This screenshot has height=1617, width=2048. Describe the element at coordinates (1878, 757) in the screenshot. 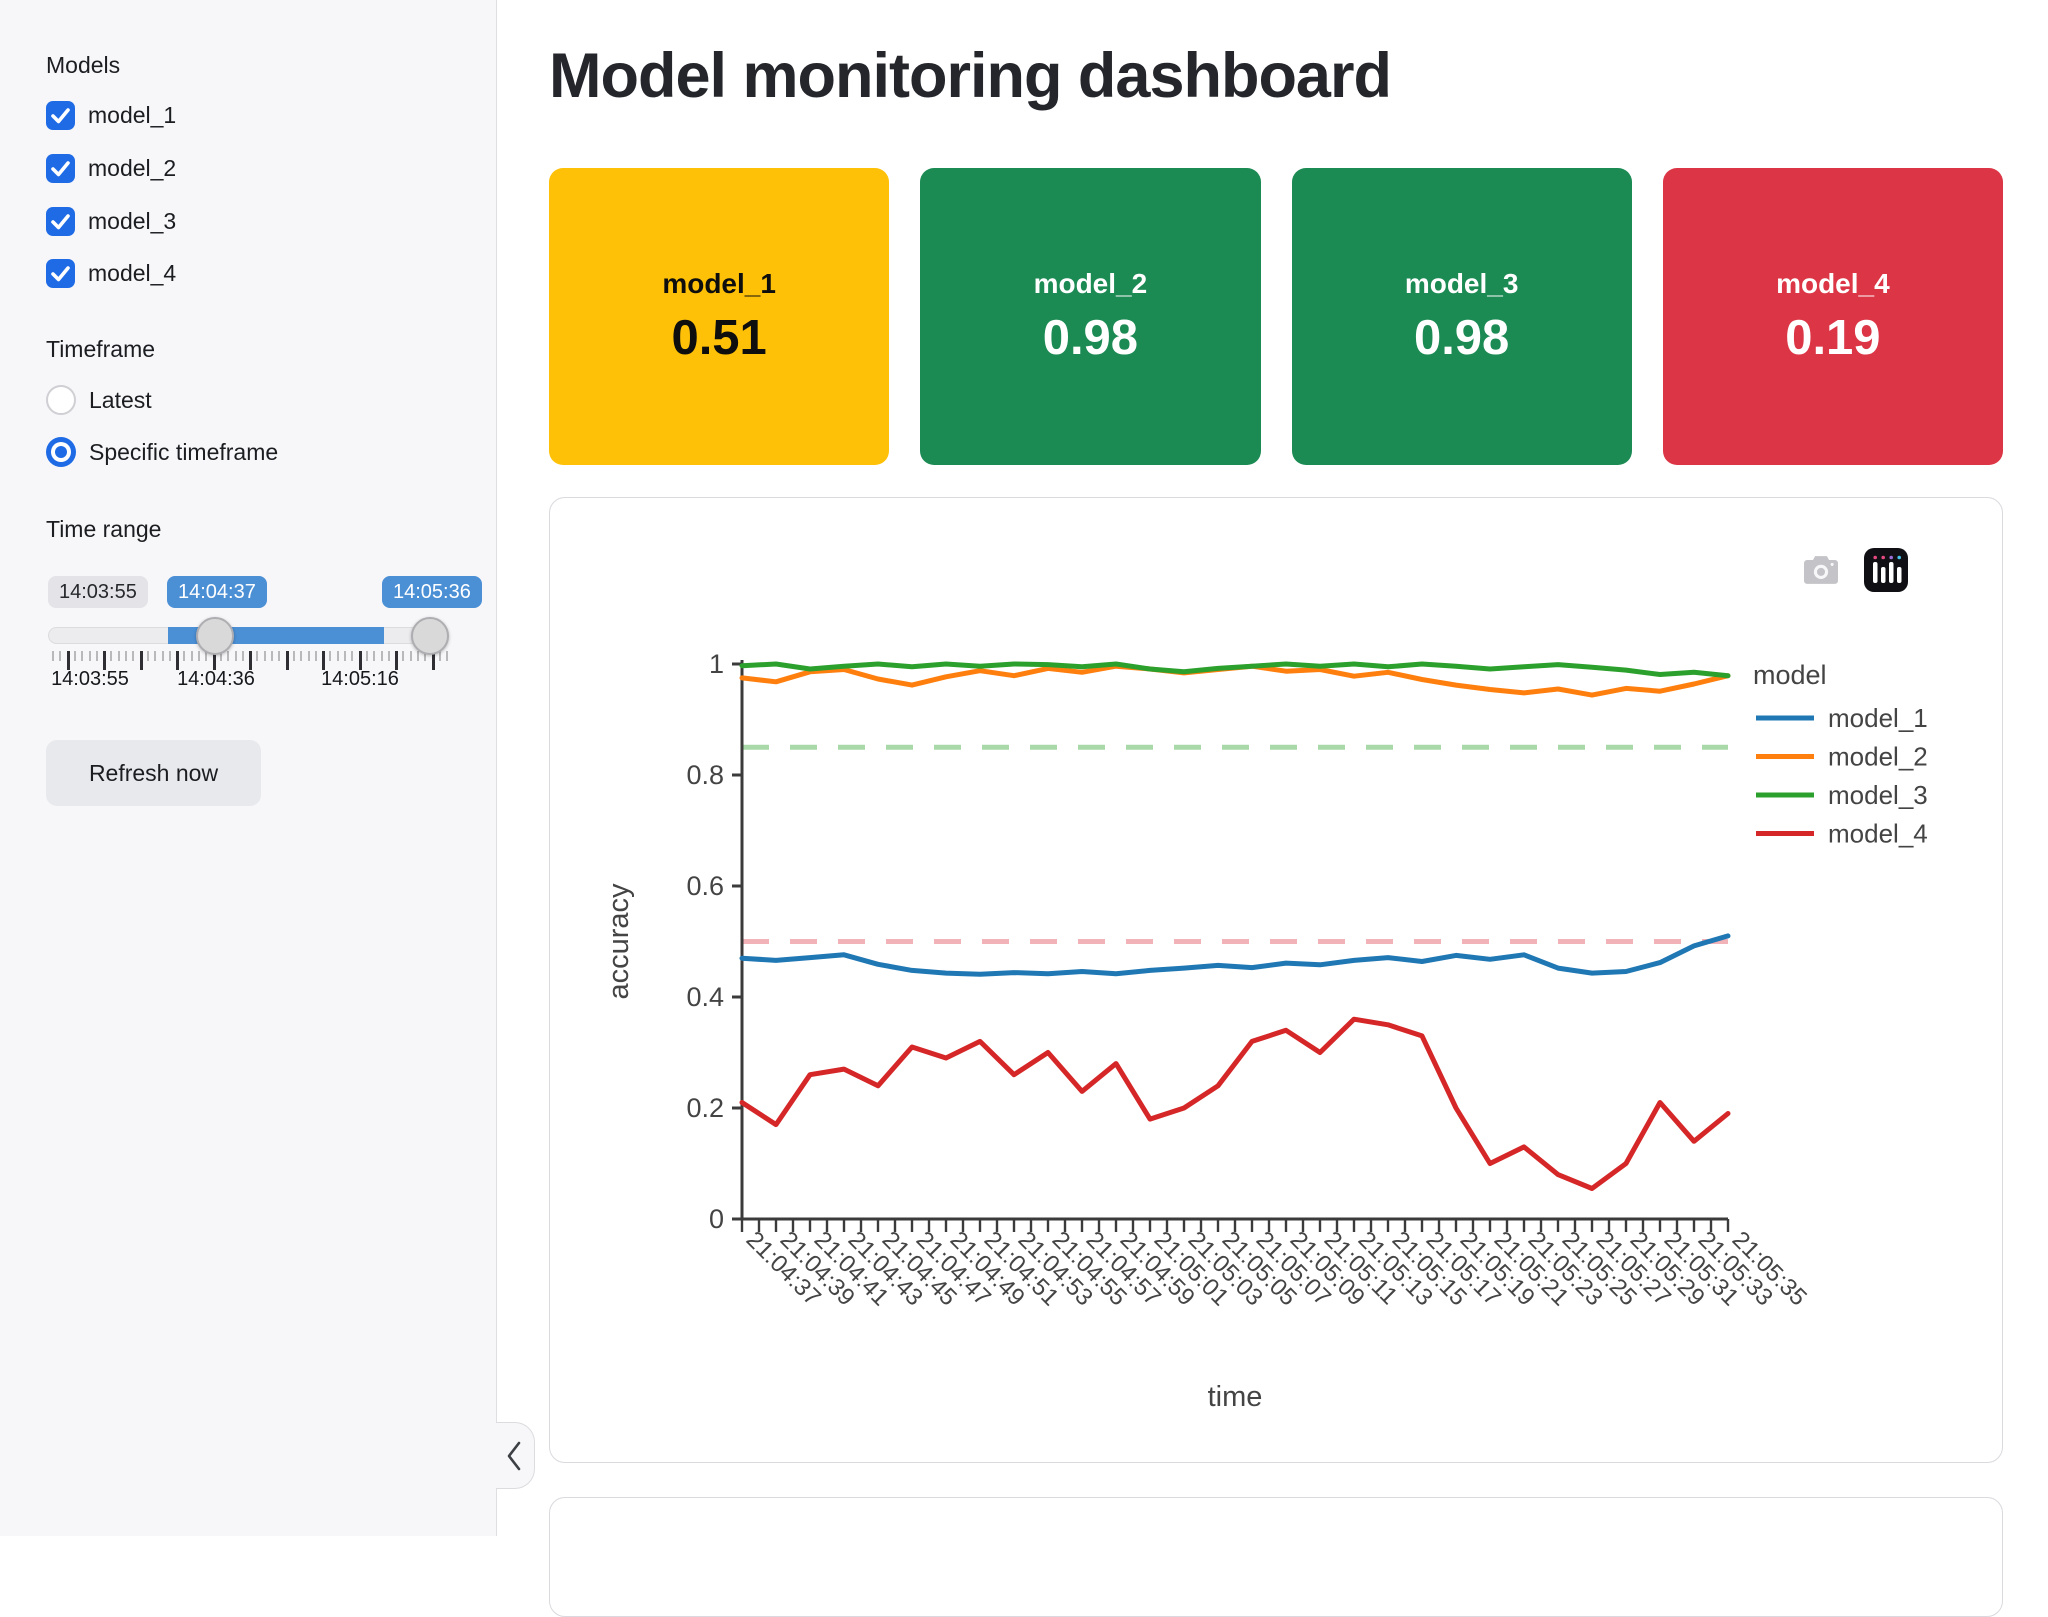

I see `svg-text: model_2` at that location.